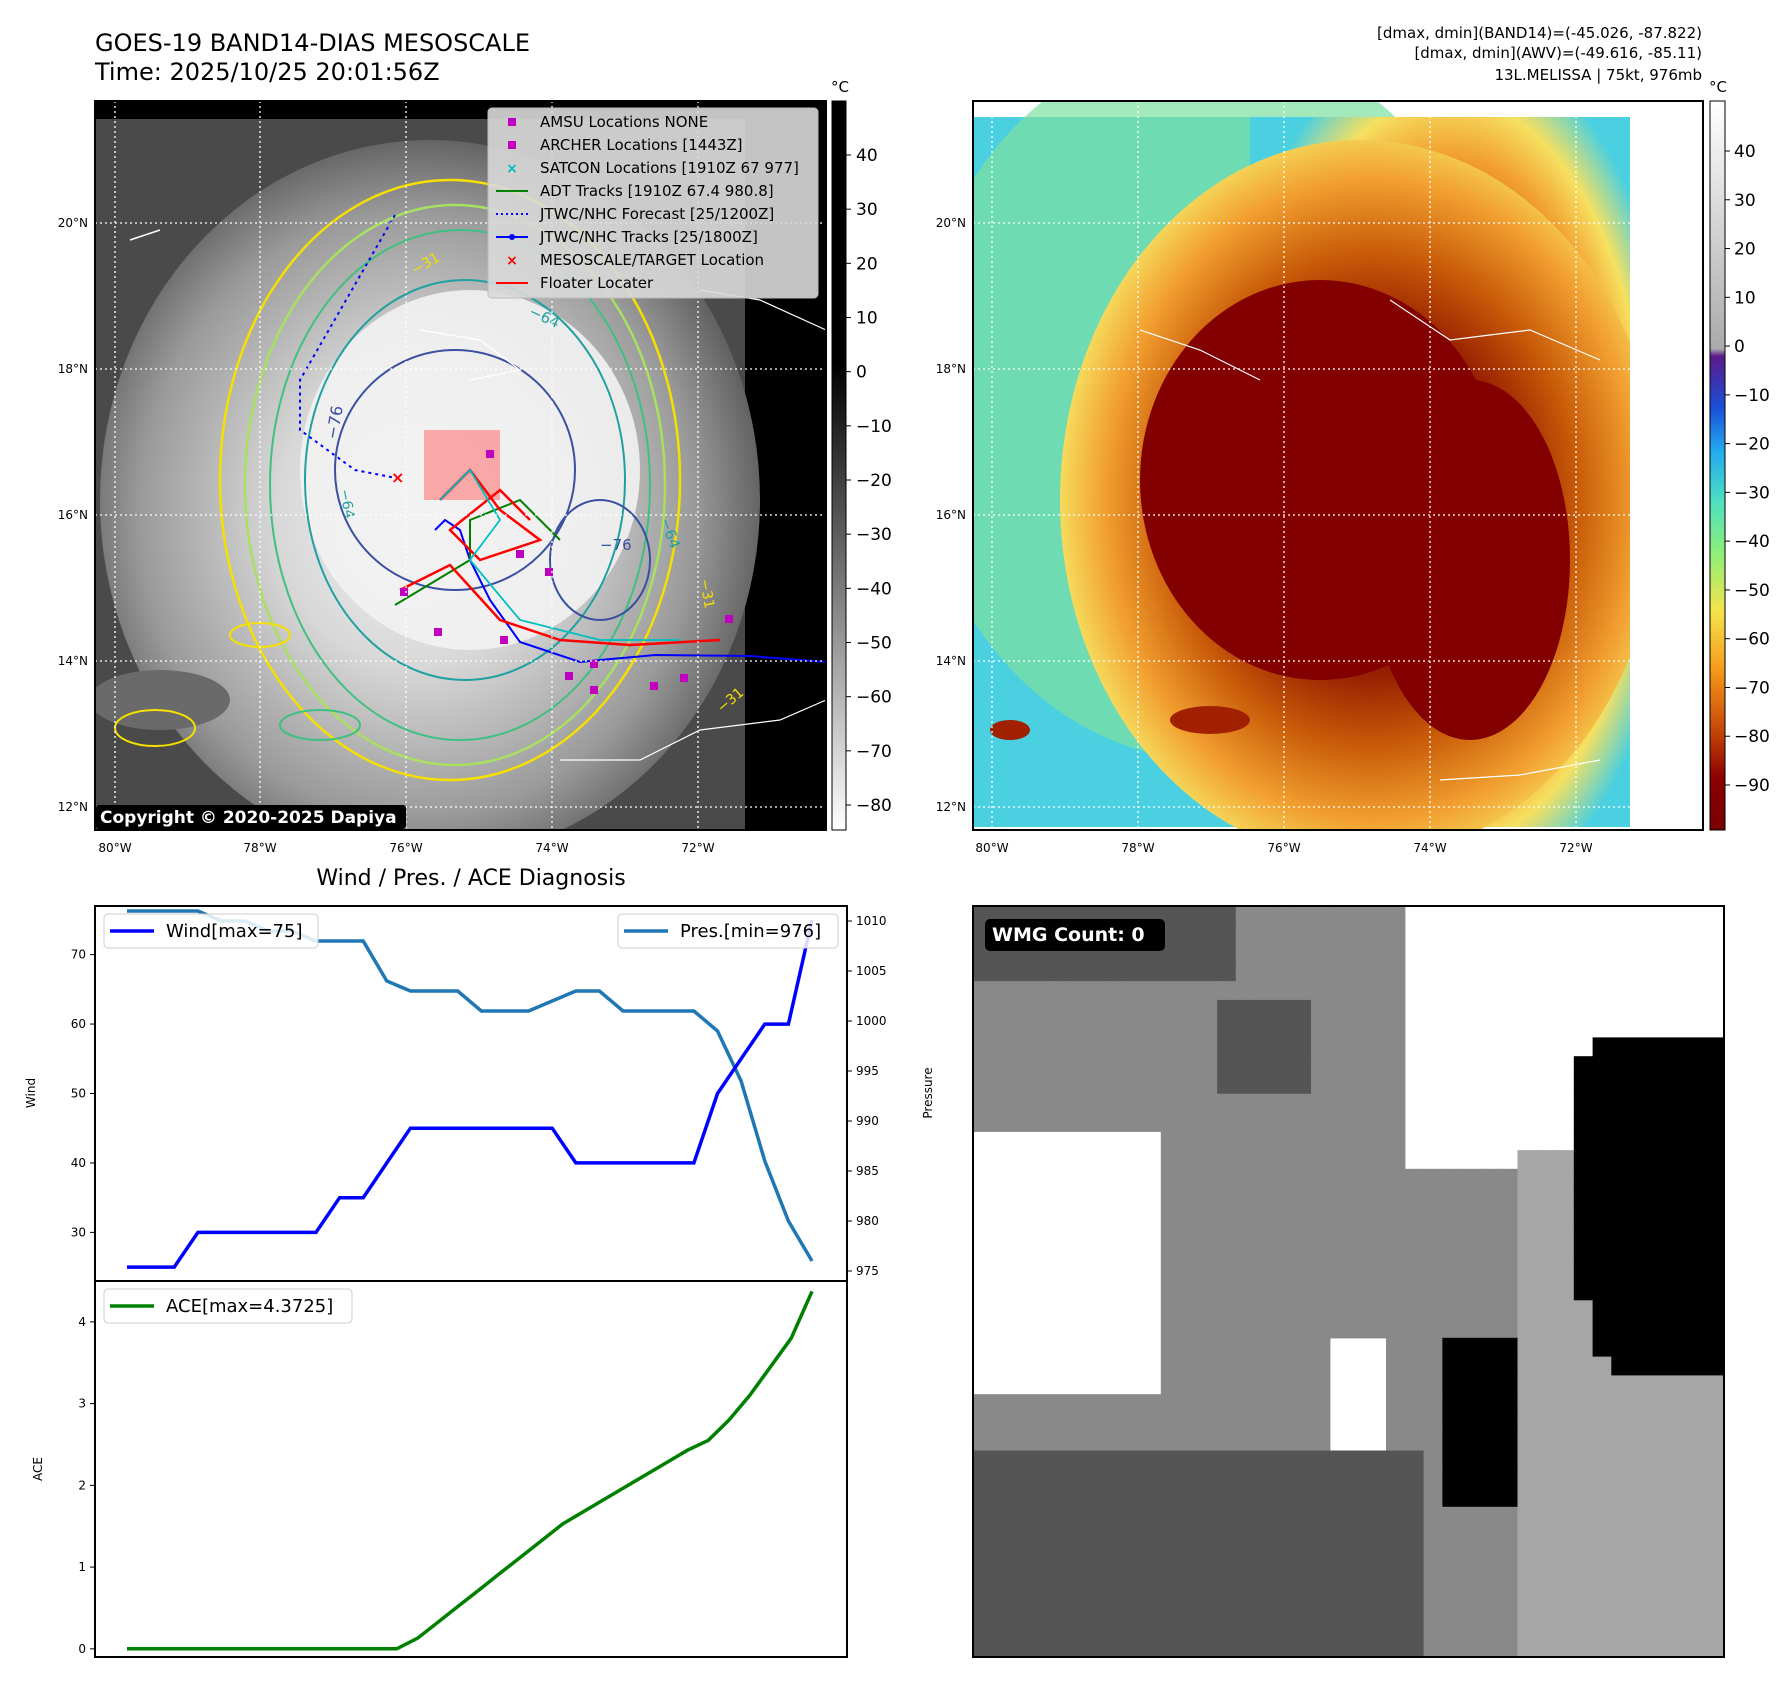 Image resolution: width=1788 pixels, height=1690 pixels. Describe the element at coordinates (234, 931) in the screenshot. I see `wind-legend-label: Wind[max=75]` at that location.